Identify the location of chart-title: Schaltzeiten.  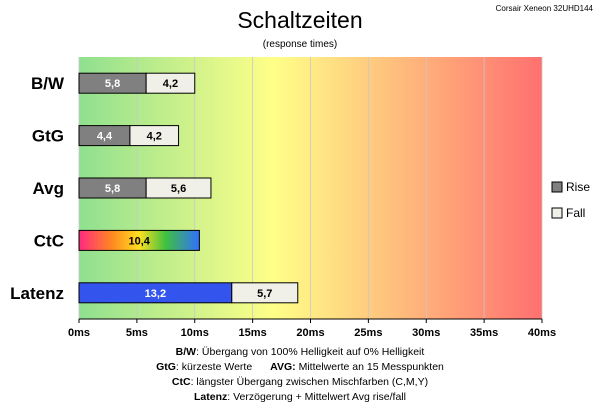
(299, 20).